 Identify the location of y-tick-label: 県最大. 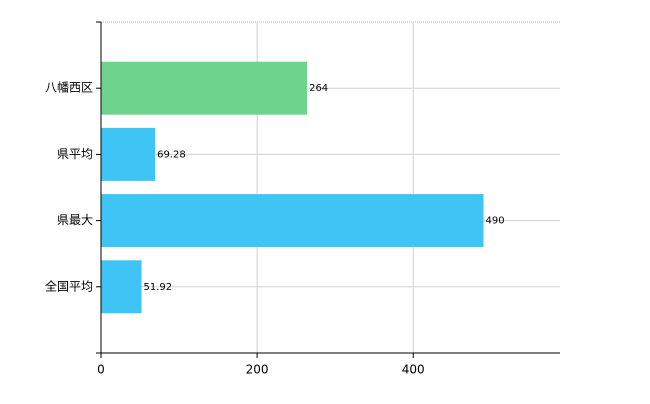
(75, 220).